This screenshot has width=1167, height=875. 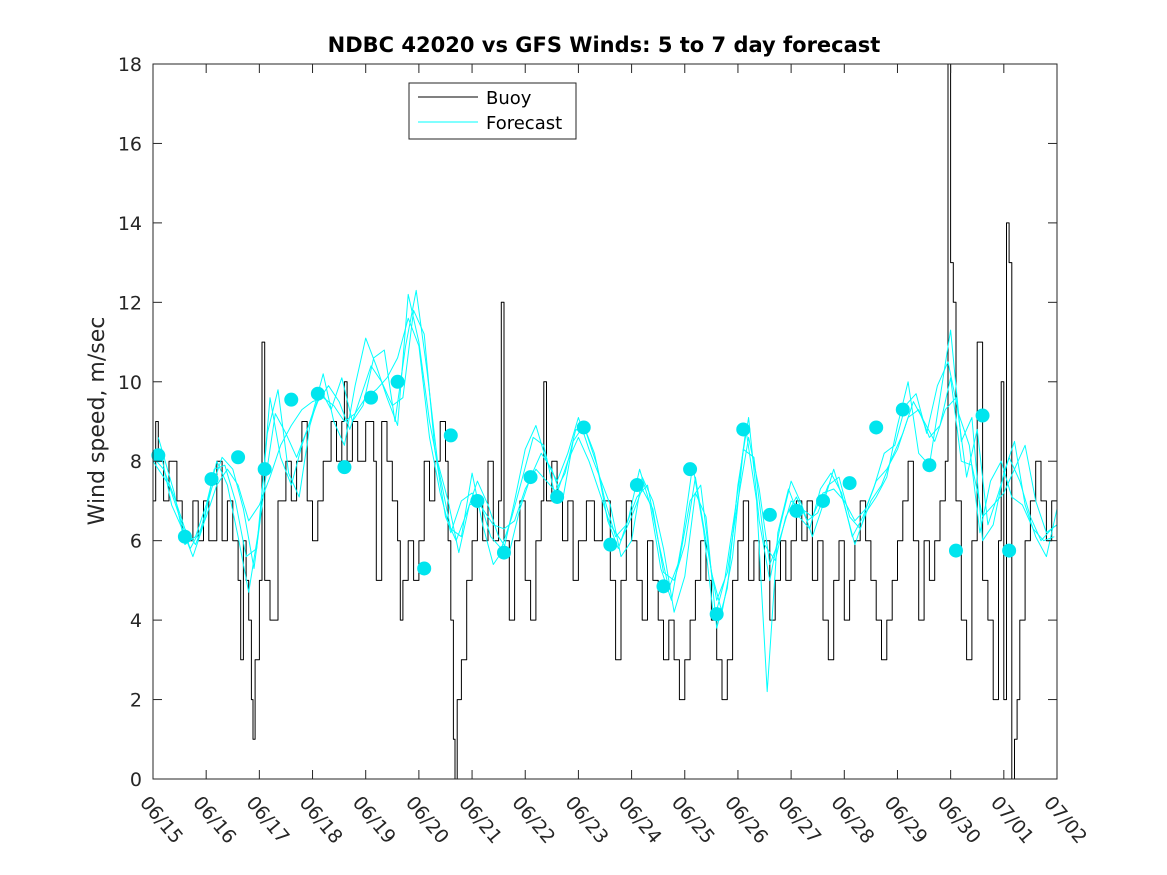 I want to click on y-tick-label: 14, so click(x=130, y=224).